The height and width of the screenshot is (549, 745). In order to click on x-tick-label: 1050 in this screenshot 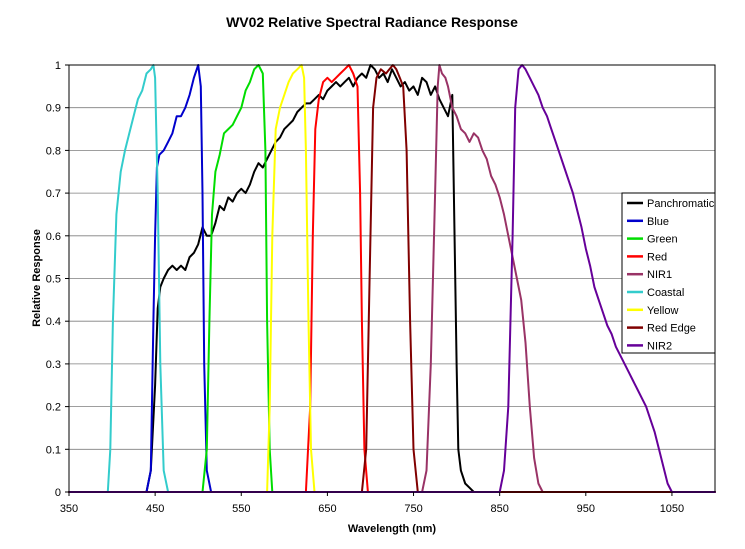, I will do `click(672, 509)`.